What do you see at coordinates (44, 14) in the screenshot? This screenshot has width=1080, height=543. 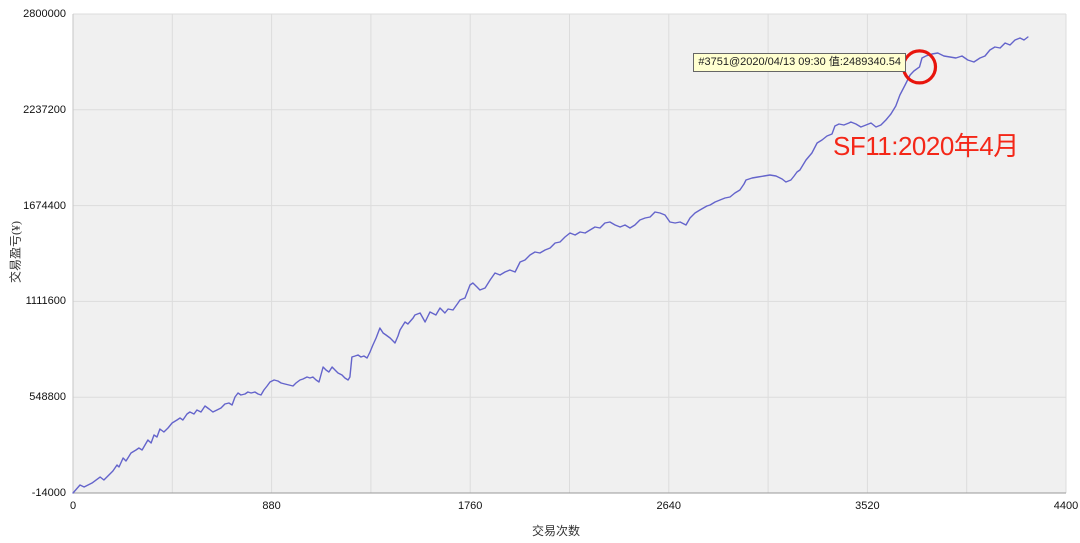 I see `y-tick-label: 2800000` at bounding box center [44, 14].